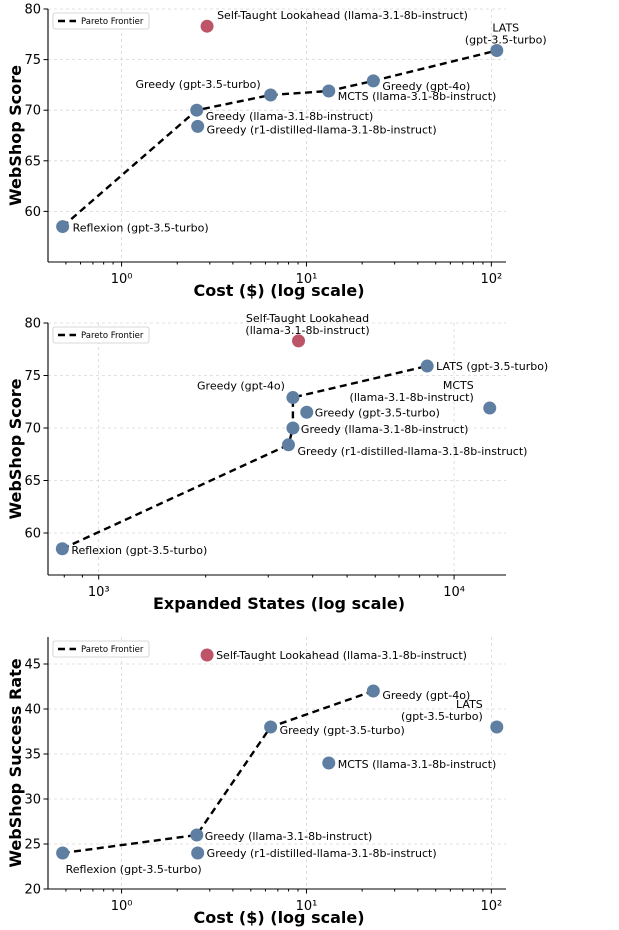 The height and width of the screenshot is (930, 619). I want to click on y-tick-label: 25, so click(32, 845).